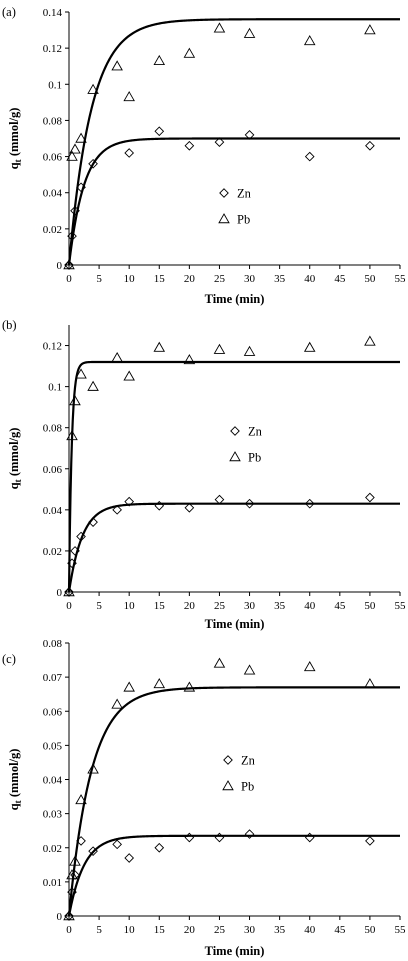 The width and height of the screenshot is (408, 961). I want to click on y-axis-title-main: q, so click(14, 165).